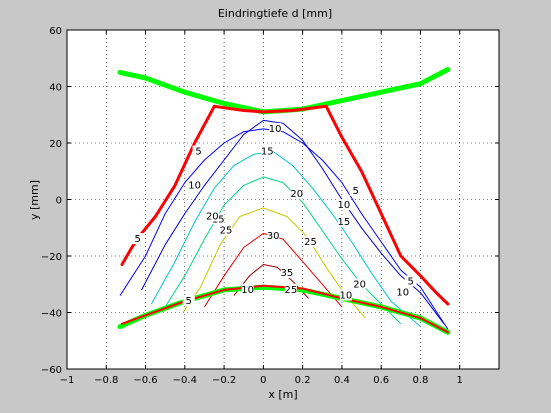 This screenshot has width=551, height=413. I want to click on boundary-lower-red, so click(285, 309).